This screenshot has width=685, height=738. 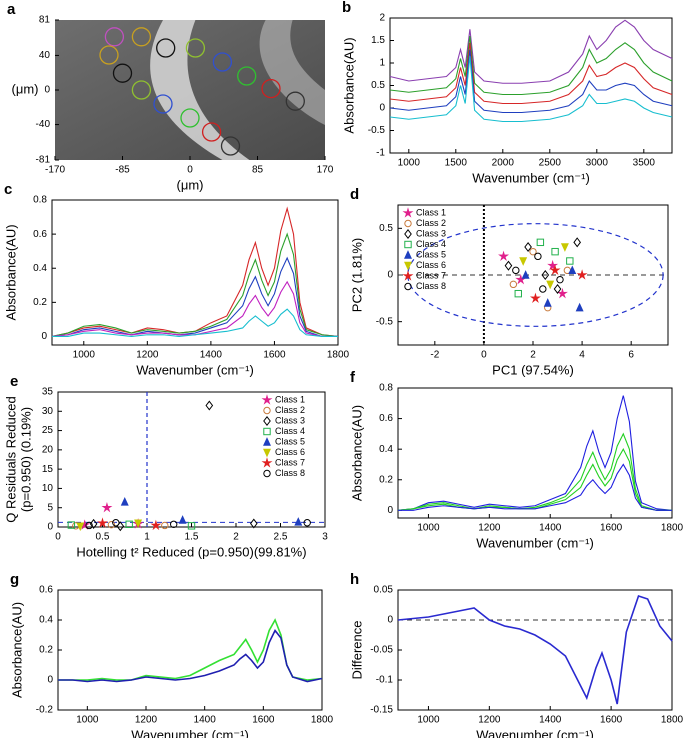 I want to click on x-tick-label: 170, so click(x=325, y=170).